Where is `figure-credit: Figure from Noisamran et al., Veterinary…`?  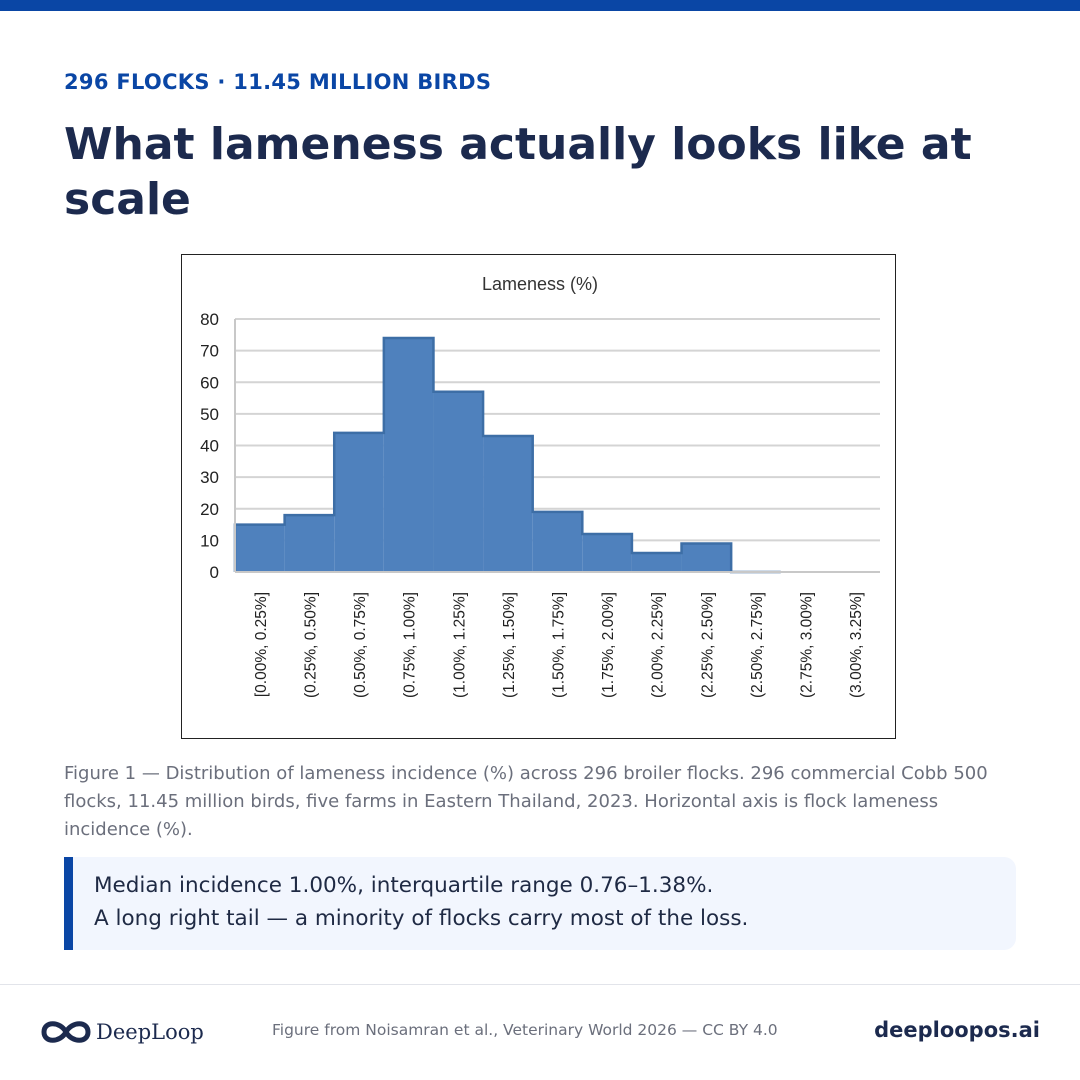 figure-credit: Figure from Noisamran et al., Veterinary… is located at coordinates (525, 1030).